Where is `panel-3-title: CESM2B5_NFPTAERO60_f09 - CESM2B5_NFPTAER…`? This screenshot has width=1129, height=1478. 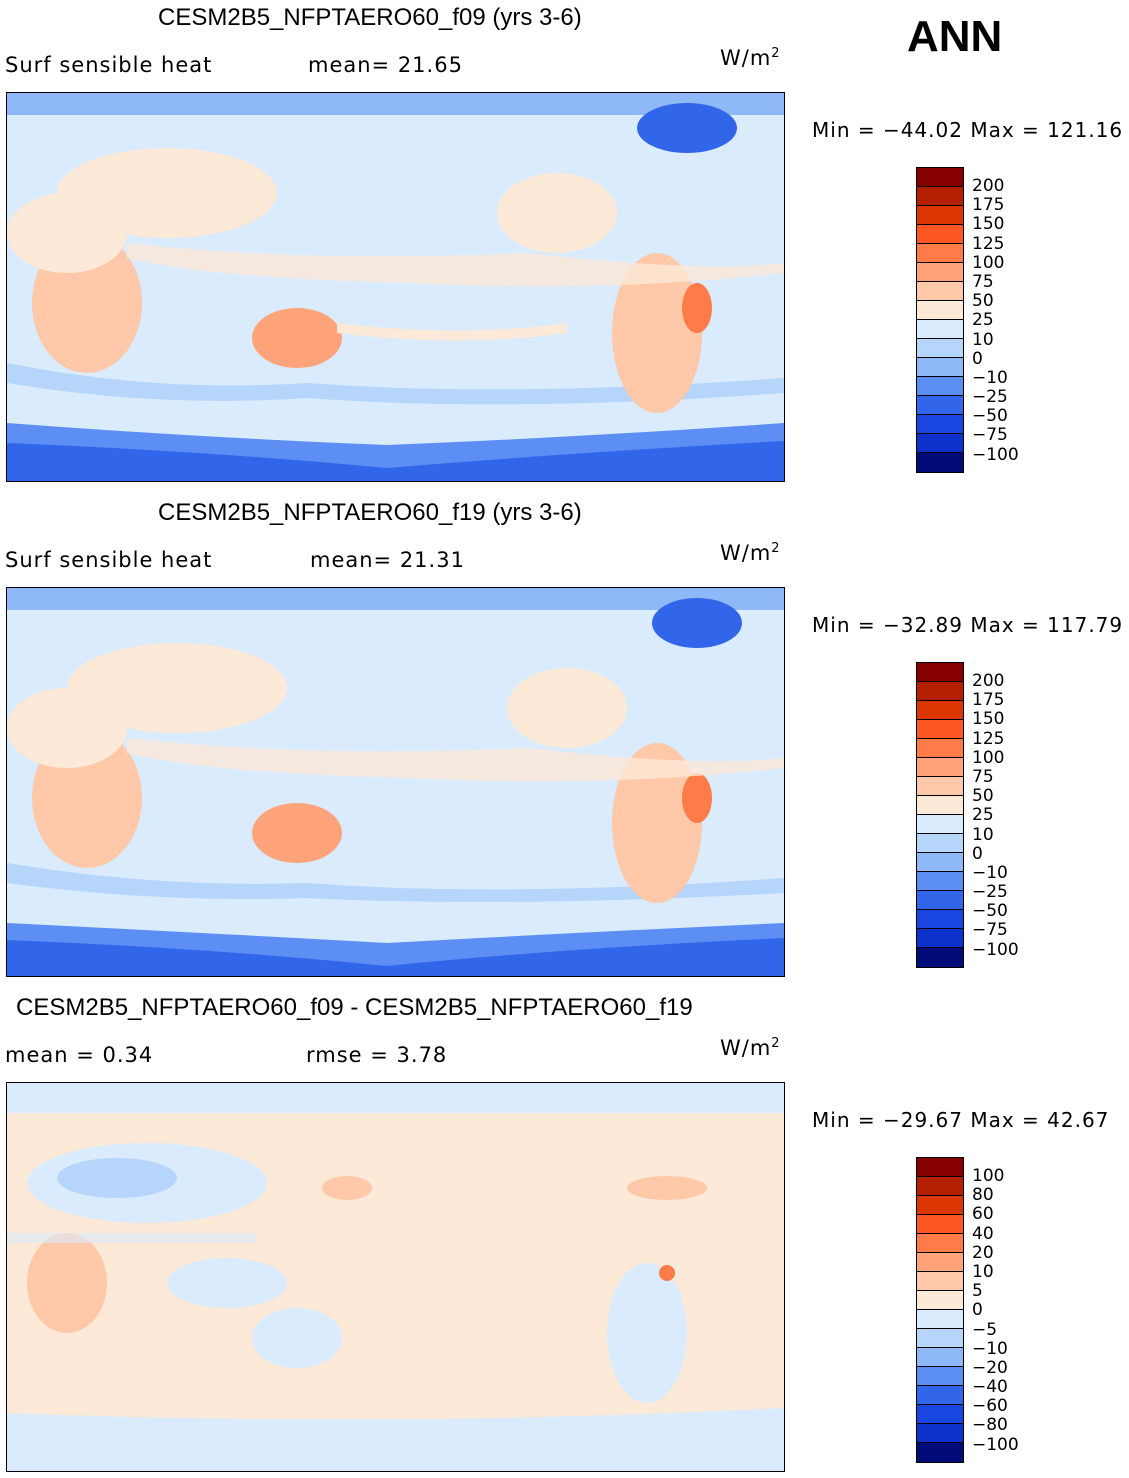
panel-3-title: CESM2B5_NFPTAERO60_f09 - CESM2B5_NFPTAER… is located at coordinates (354, 1007).